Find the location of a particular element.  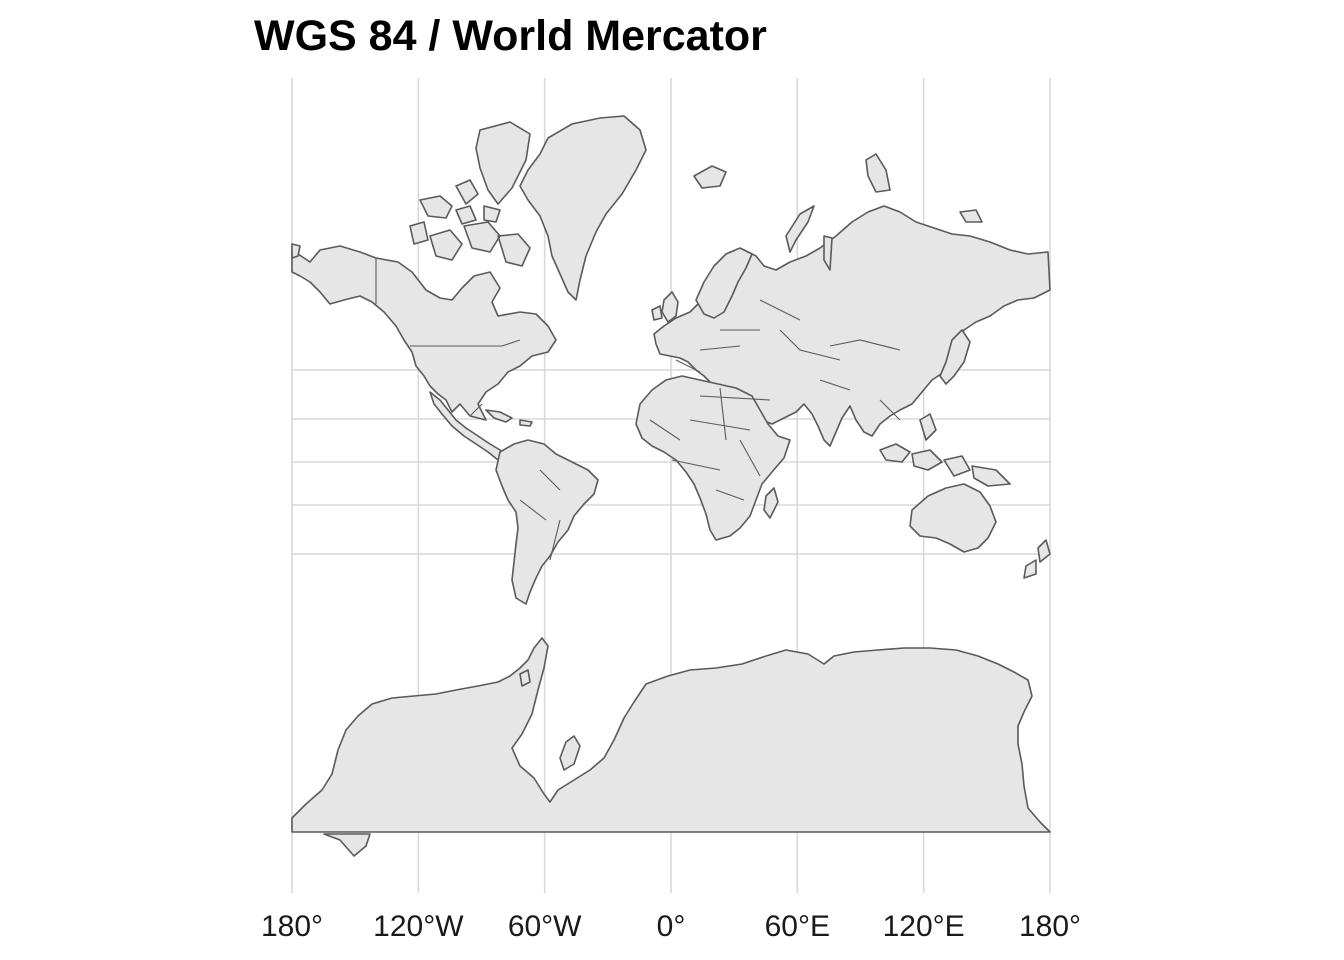

north-america is located at coordinates (424, 333).